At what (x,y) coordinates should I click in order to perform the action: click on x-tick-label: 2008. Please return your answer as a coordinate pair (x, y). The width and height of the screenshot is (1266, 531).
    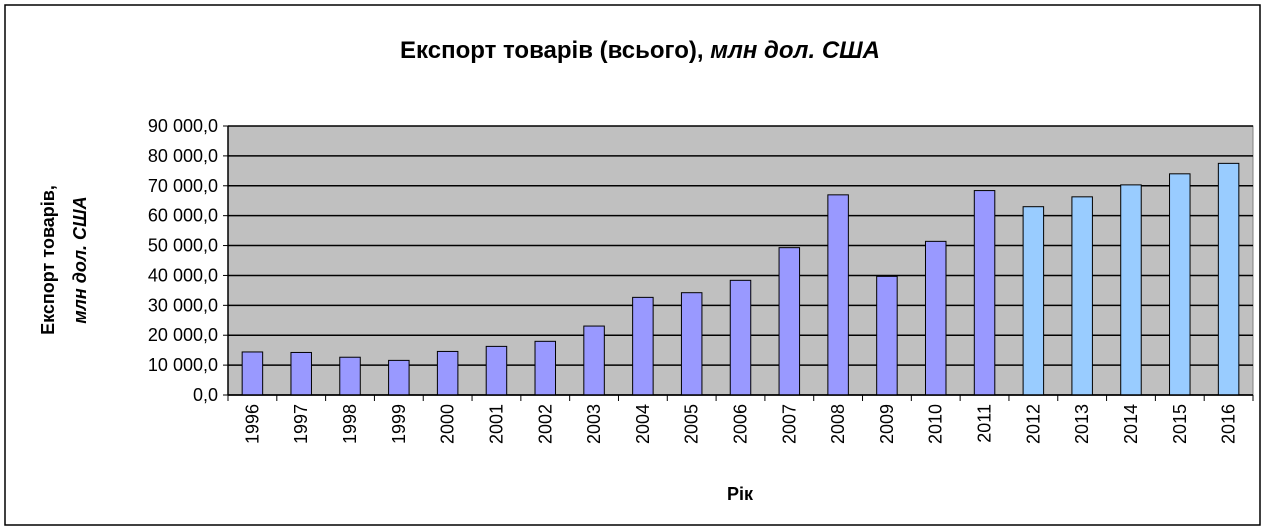
    Looking at the image, I should click on (838, 424).